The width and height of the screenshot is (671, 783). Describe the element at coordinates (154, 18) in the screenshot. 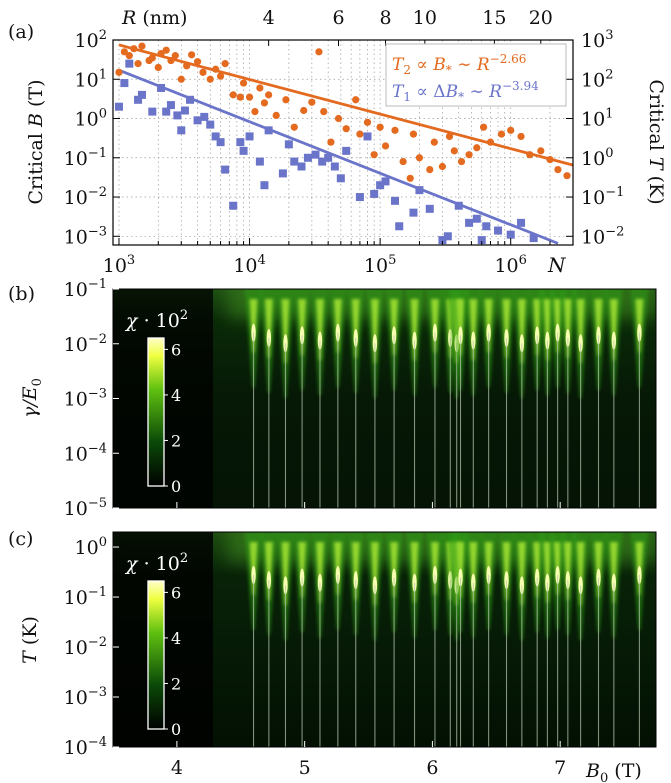

I see `top-axis-label: R (nm)` at that location.